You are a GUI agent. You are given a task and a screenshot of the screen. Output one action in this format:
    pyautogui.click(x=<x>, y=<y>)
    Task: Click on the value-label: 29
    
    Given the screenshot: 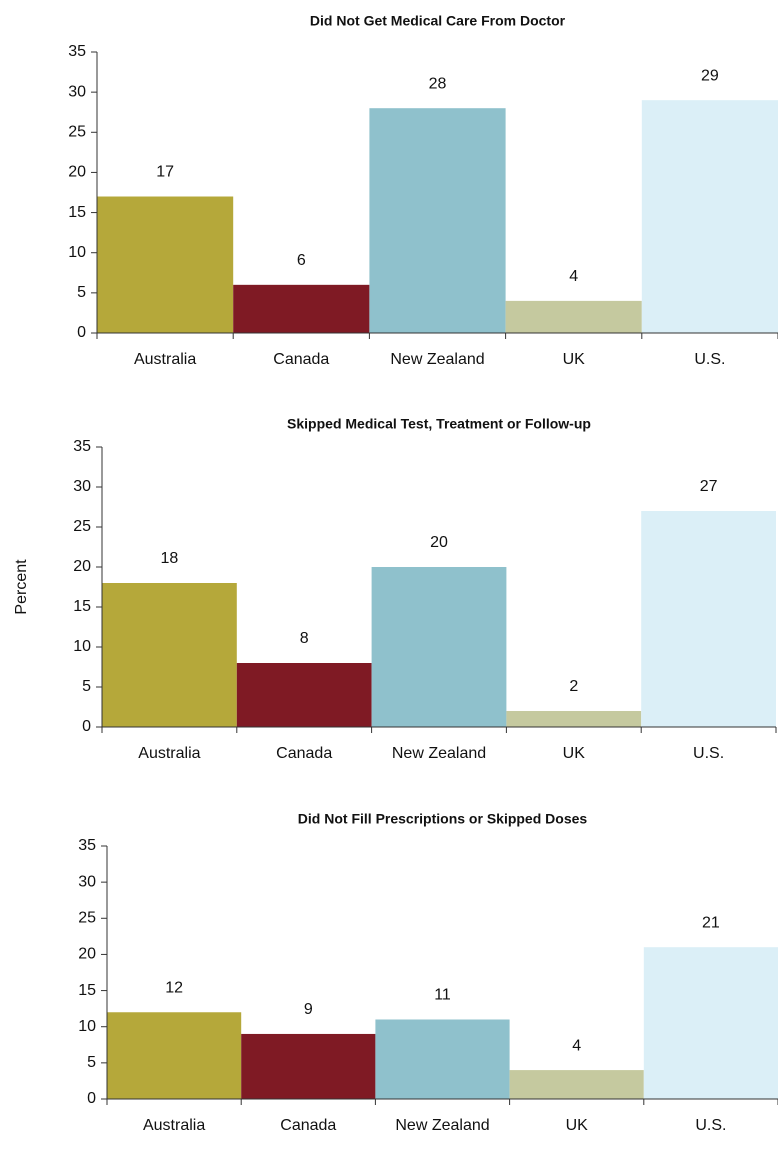 What is the action you would take?
    pyautogui.click(x=710, y=75)
    